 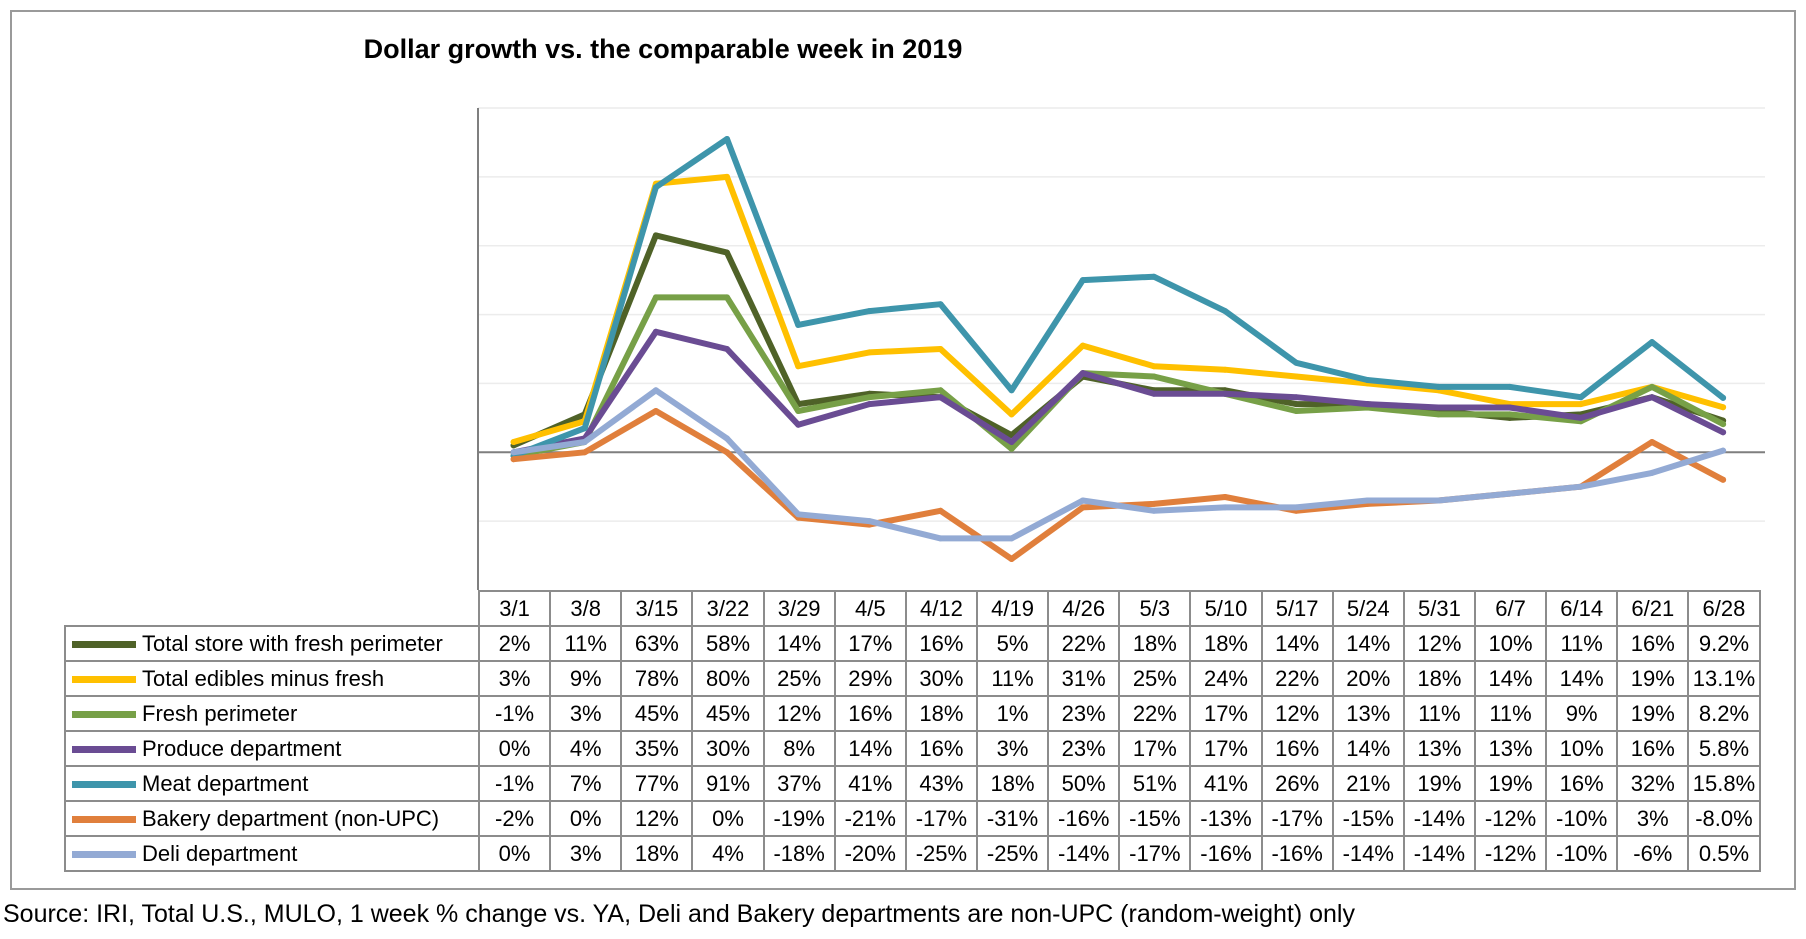 What do you see at coordinates (1724, 748) in the screenshot?
I see `data-label: 5.8%` at bounding box center [1724, 748].